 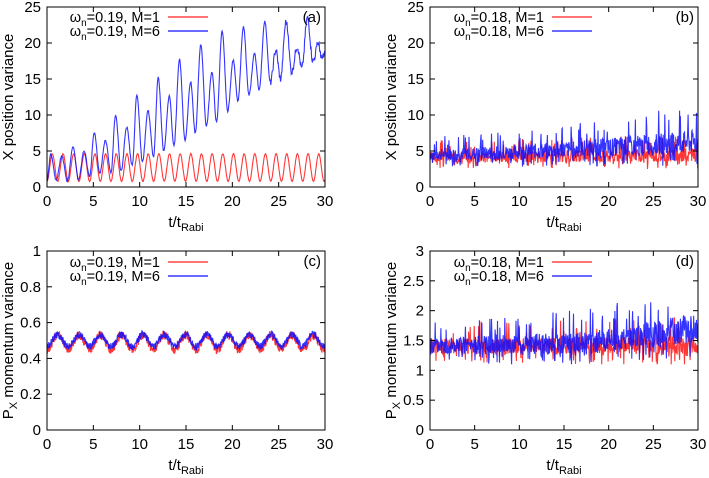 I want to click on series-line-b-m1, so click(x=564, y=152).